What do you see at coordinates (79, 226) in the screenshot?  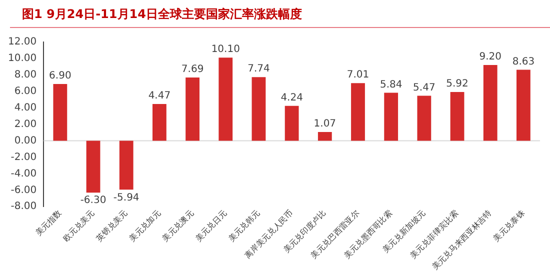 I see `x-tick-label: 欧元兑美元` at bounding box center [79, 226].